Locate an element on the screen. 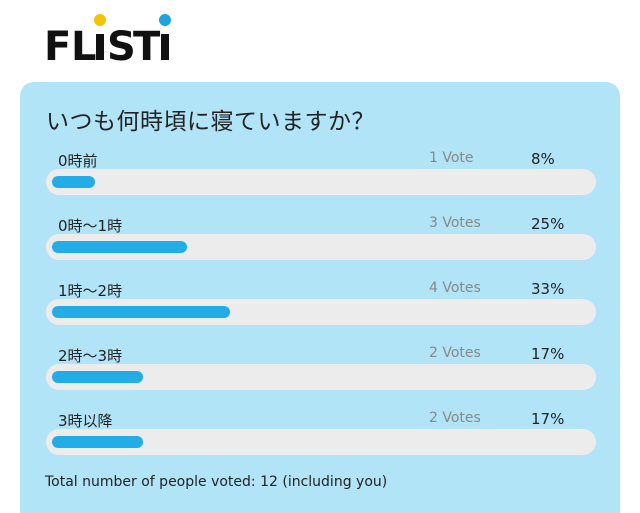 This screenshot has width=640, height=513. poll-option: 3時以降 2 Votes 17% is located at coordinates (320, 440).